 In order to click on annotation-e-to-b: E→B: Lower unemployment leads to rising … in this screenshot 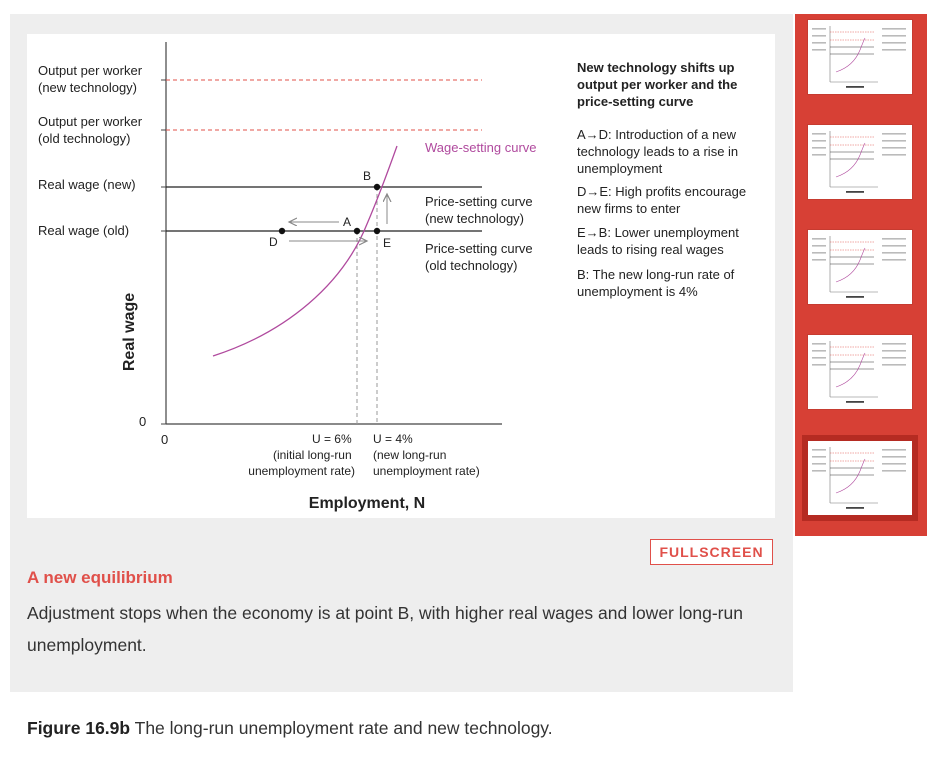, I will do `click(658, 241)`.